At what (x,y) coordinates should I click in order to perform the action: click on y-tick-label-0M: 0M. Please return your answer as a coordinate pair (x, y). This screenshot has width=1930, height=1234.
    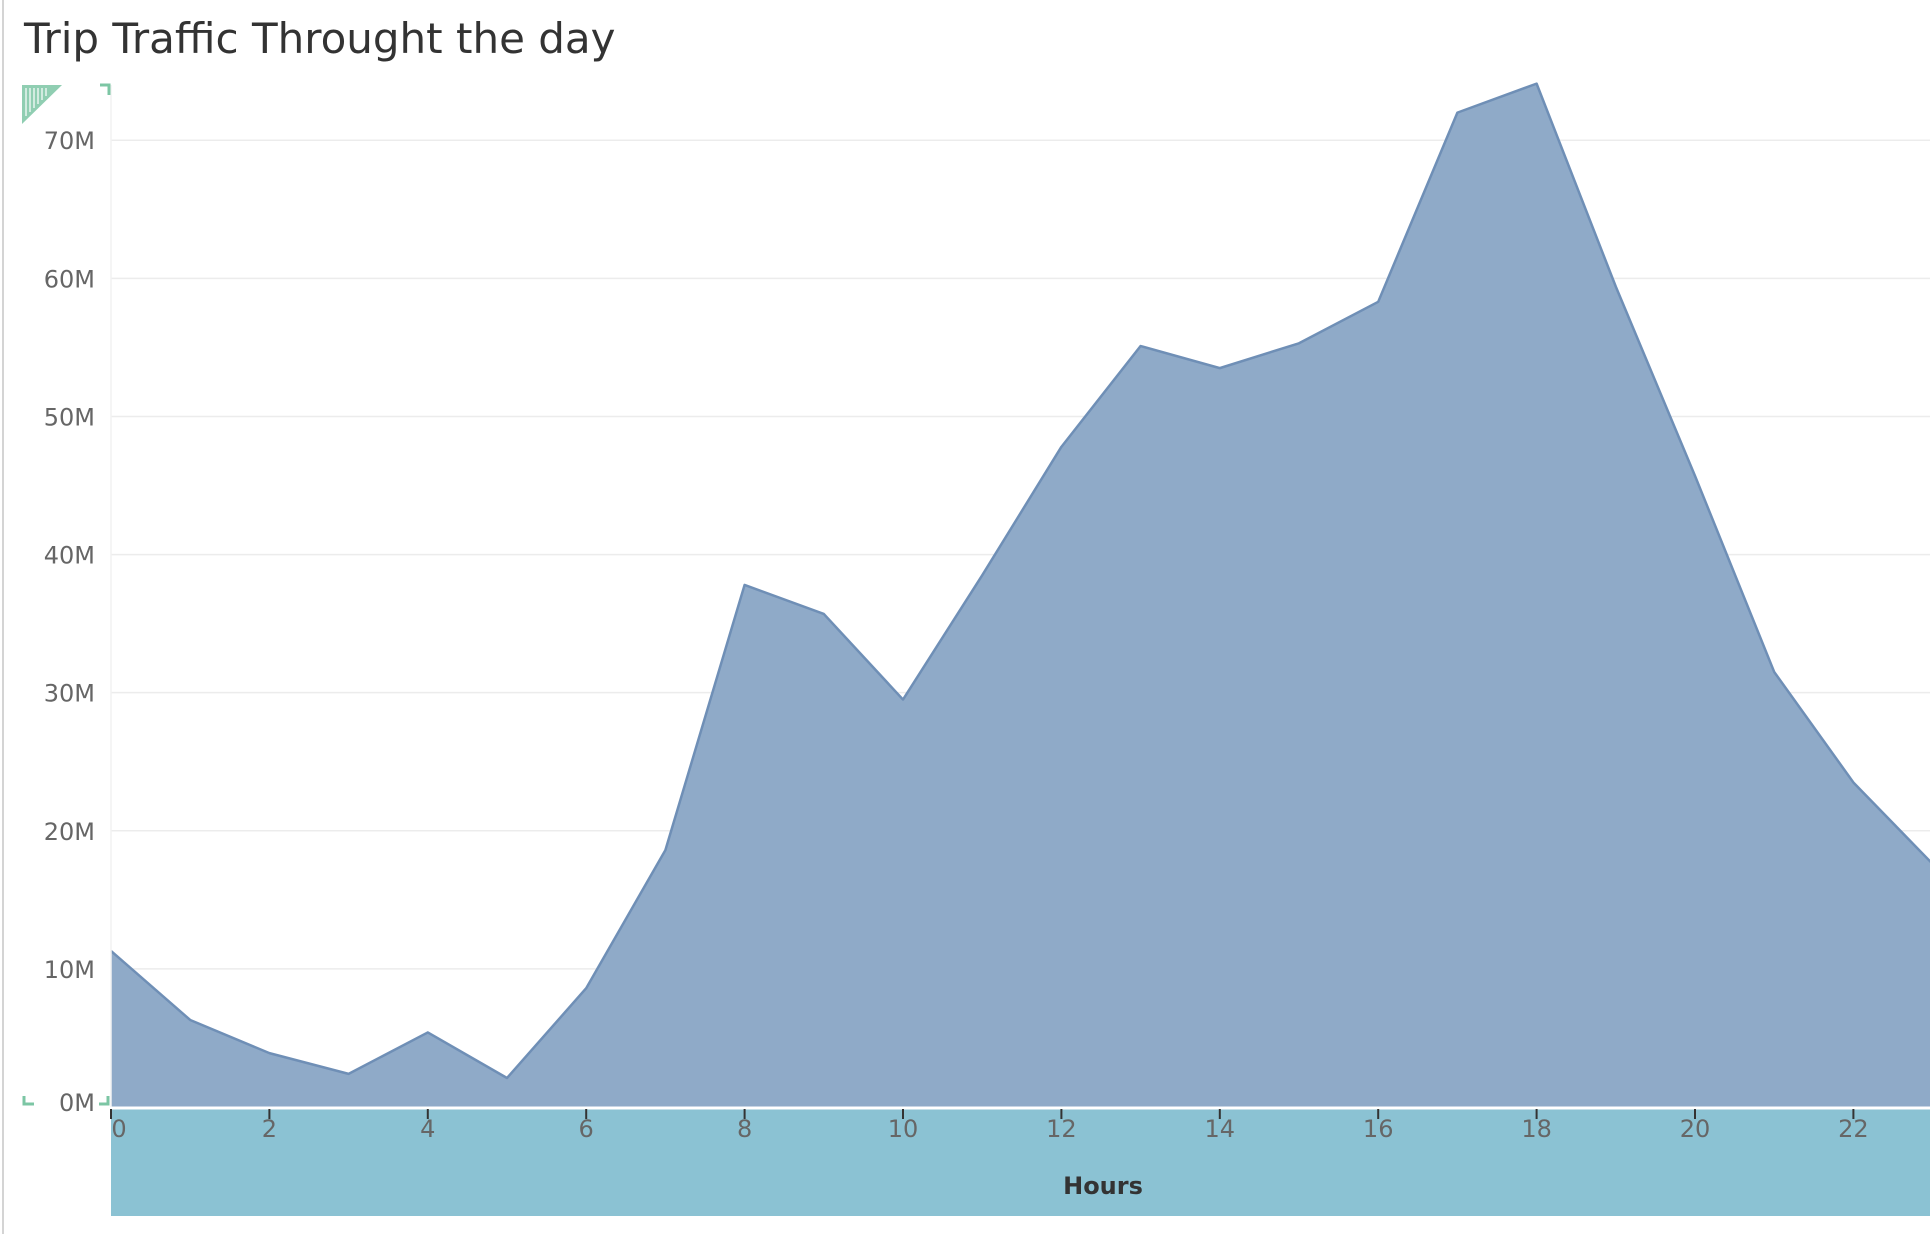
    Looking at the image, I should click on (77, 1103).